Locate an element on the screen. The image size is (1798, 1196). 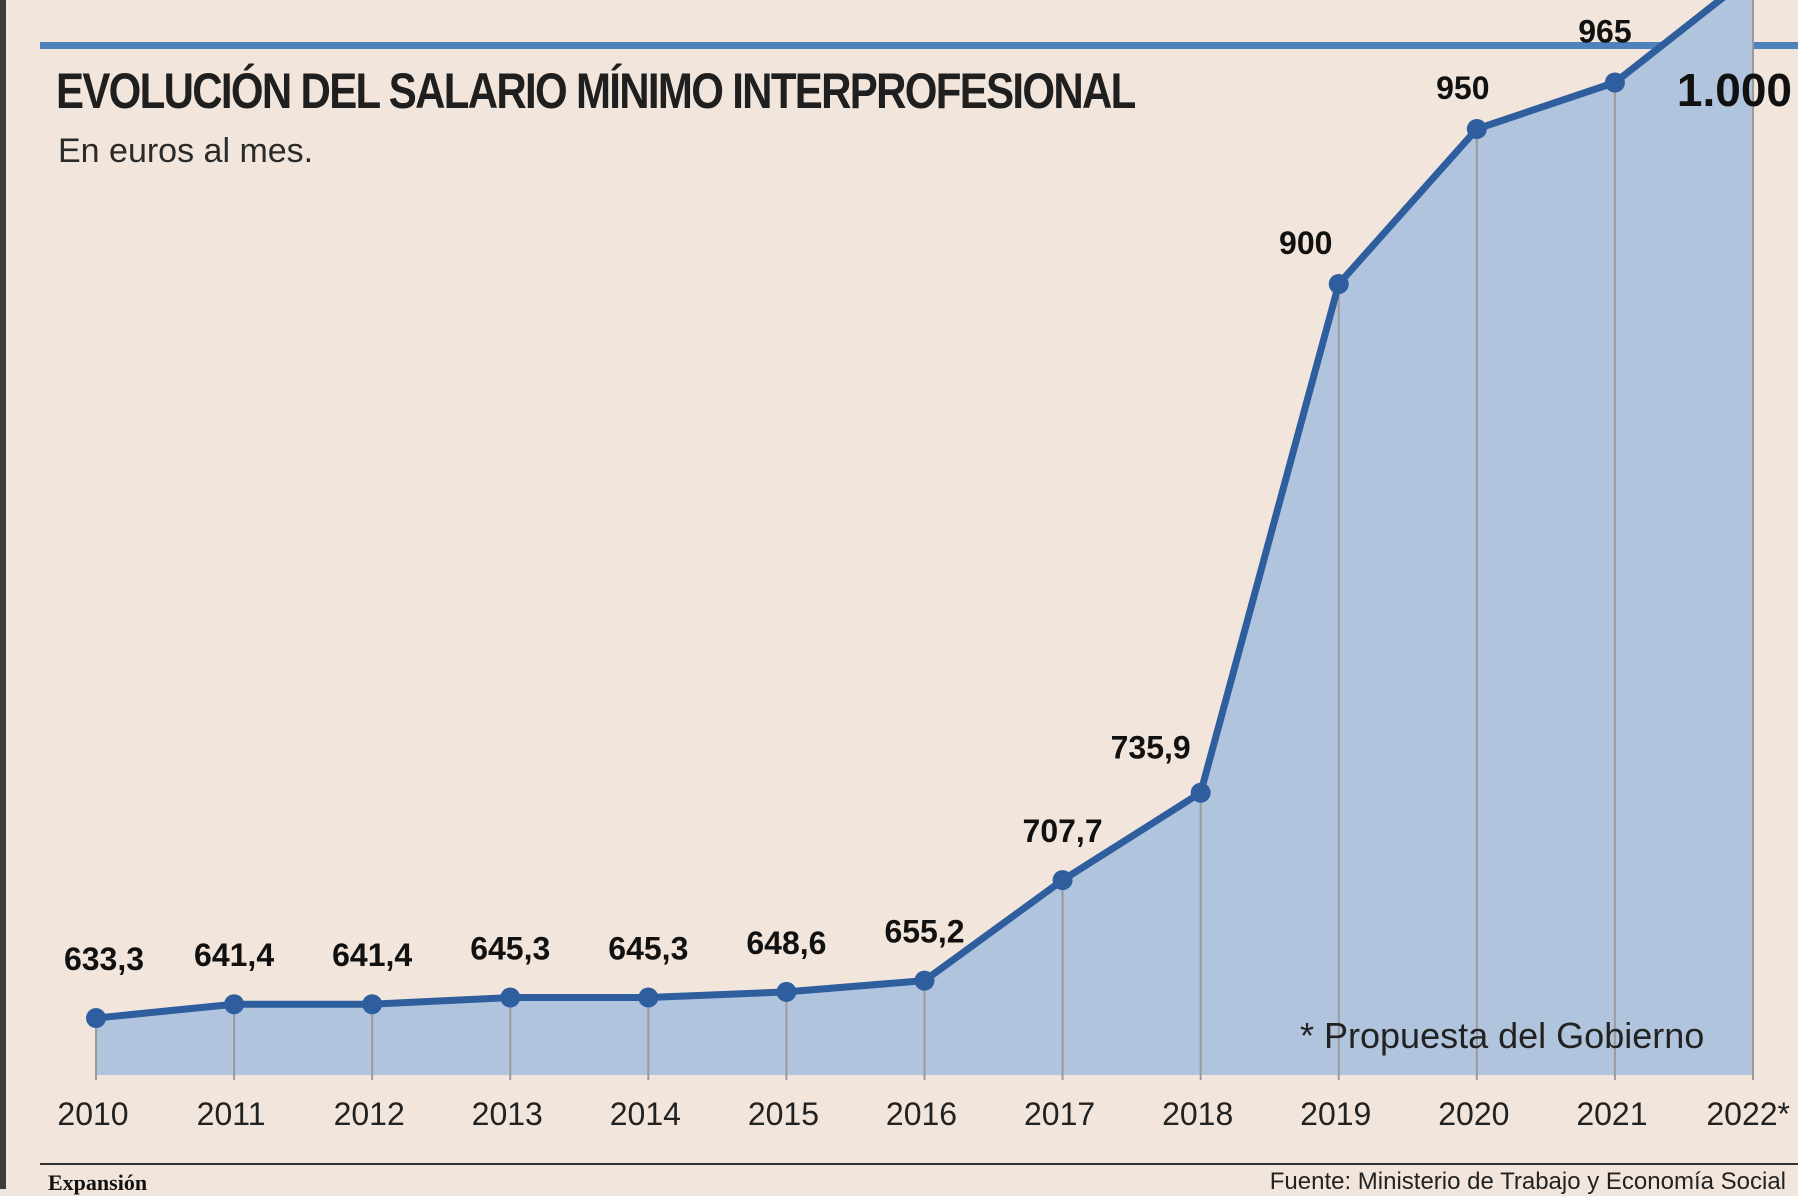
x-tick-label-2013: 2013 is located at coordinates (507, 1114).